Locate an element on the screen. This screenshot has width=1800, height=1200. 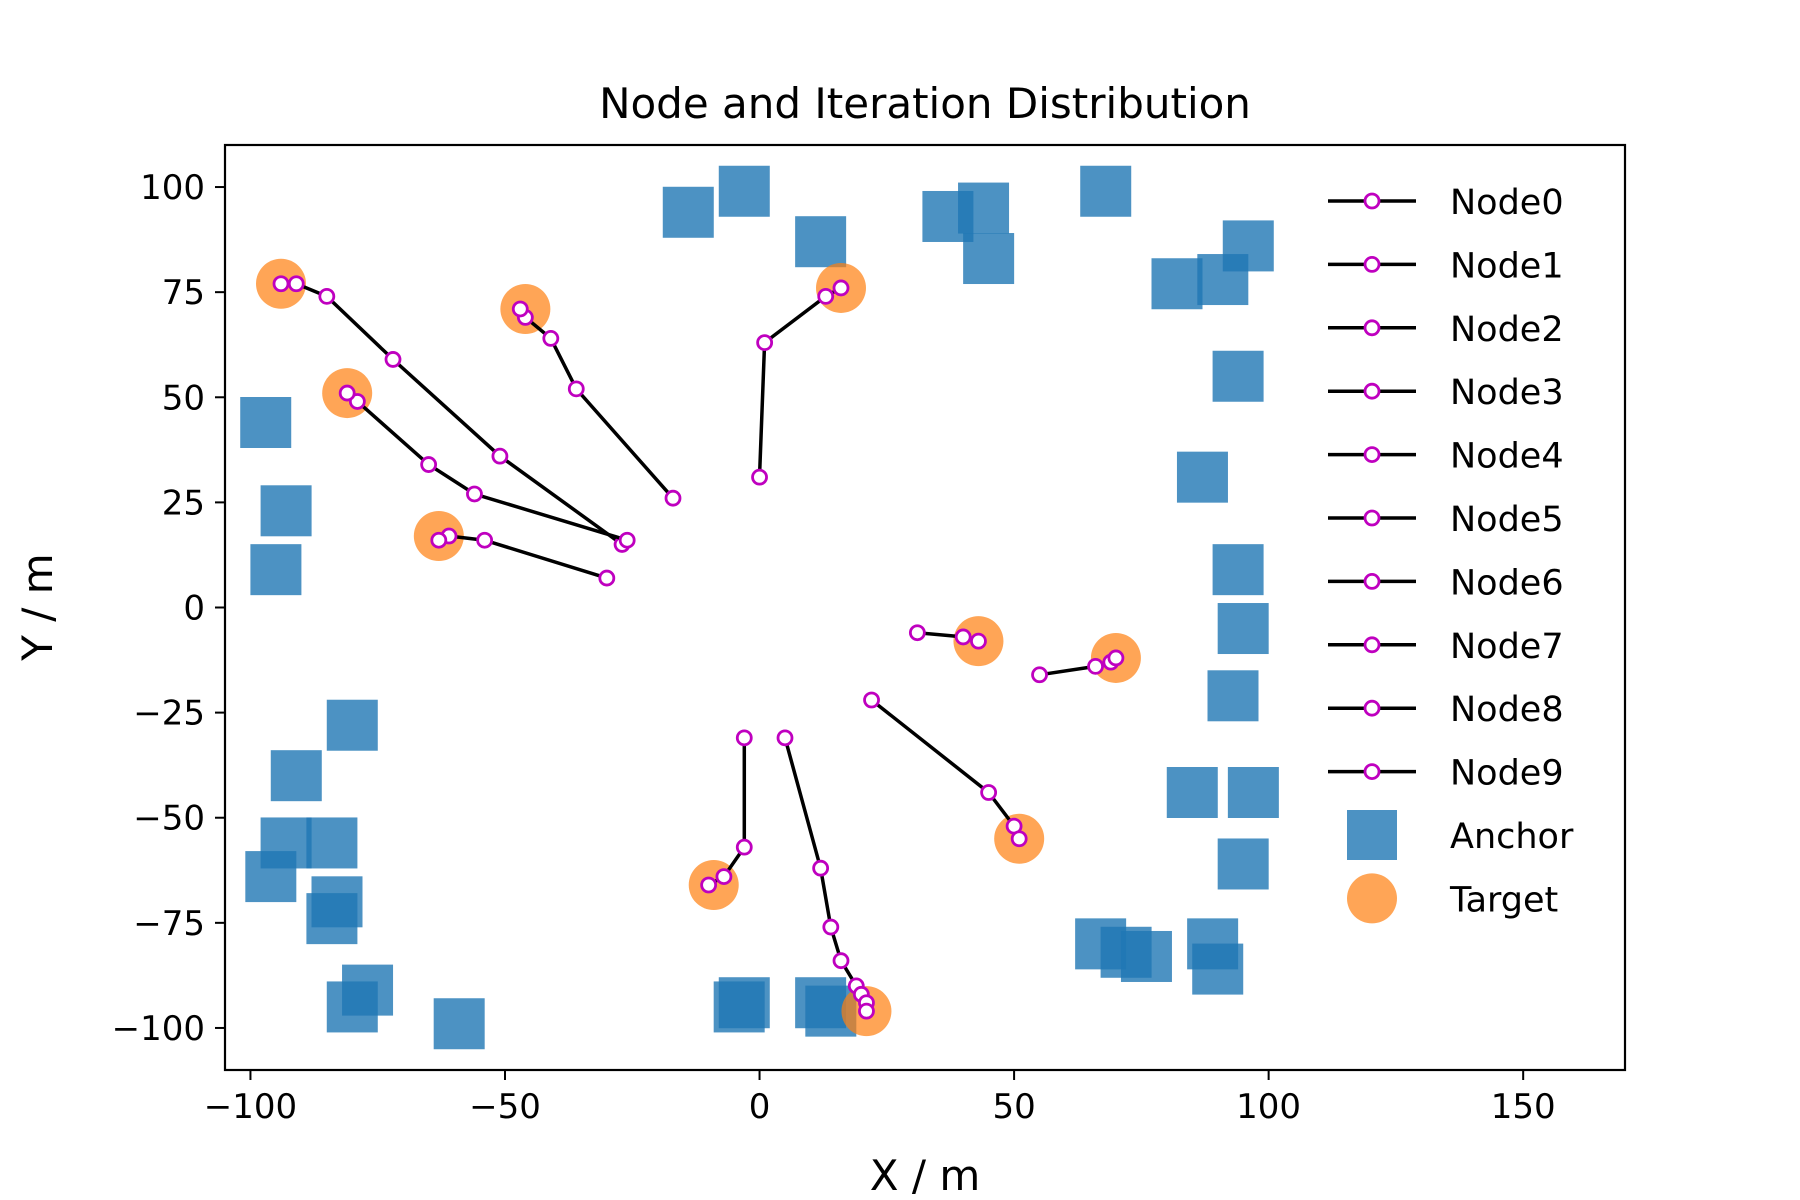
x-axis: −100 −50 0 50 100 150 is located at coordinates (880, 1098).